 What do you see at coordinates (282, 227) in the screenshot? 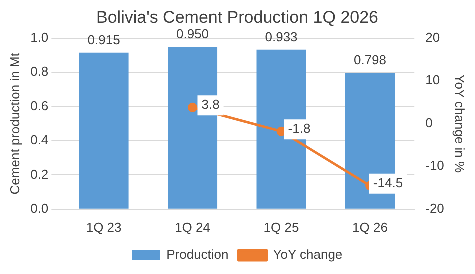
I see `x-tick-label: 1Q 25` at bounding box center [282, 227].